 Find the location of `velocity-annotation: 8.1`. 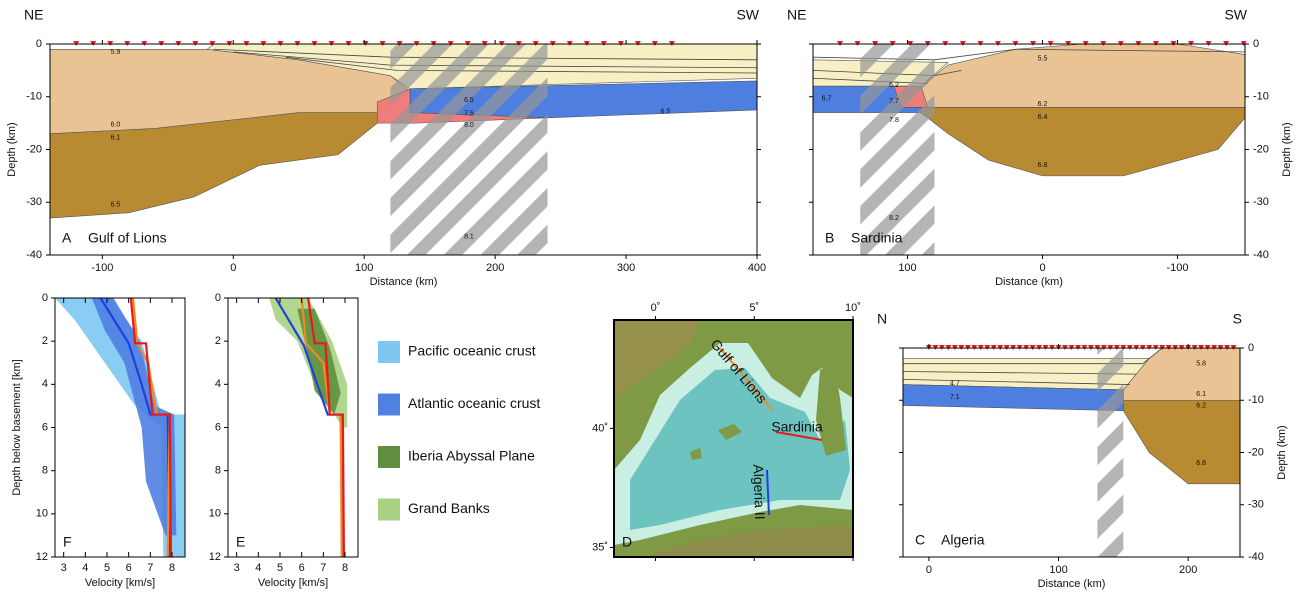

velocity-annotation: 8.1 is located at coordinates (469, 236).